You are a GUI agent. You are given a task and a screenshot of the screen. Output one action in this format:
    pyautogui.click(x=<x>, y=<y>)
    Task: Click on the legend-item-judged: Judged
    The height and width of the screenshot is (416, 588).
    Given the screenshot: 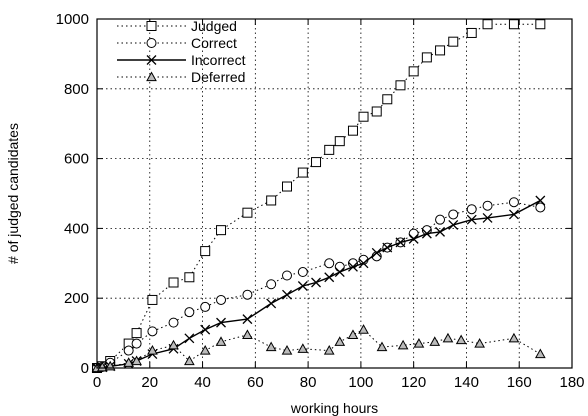 What is the action you would take?
    pyautogui.click(x=177, y=26)
    